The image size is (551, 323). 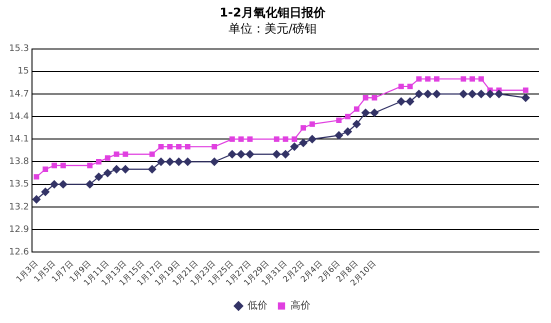 I want to click on chart-subtitle: 单位：美元/磅钼, so click(x=272, y=29).